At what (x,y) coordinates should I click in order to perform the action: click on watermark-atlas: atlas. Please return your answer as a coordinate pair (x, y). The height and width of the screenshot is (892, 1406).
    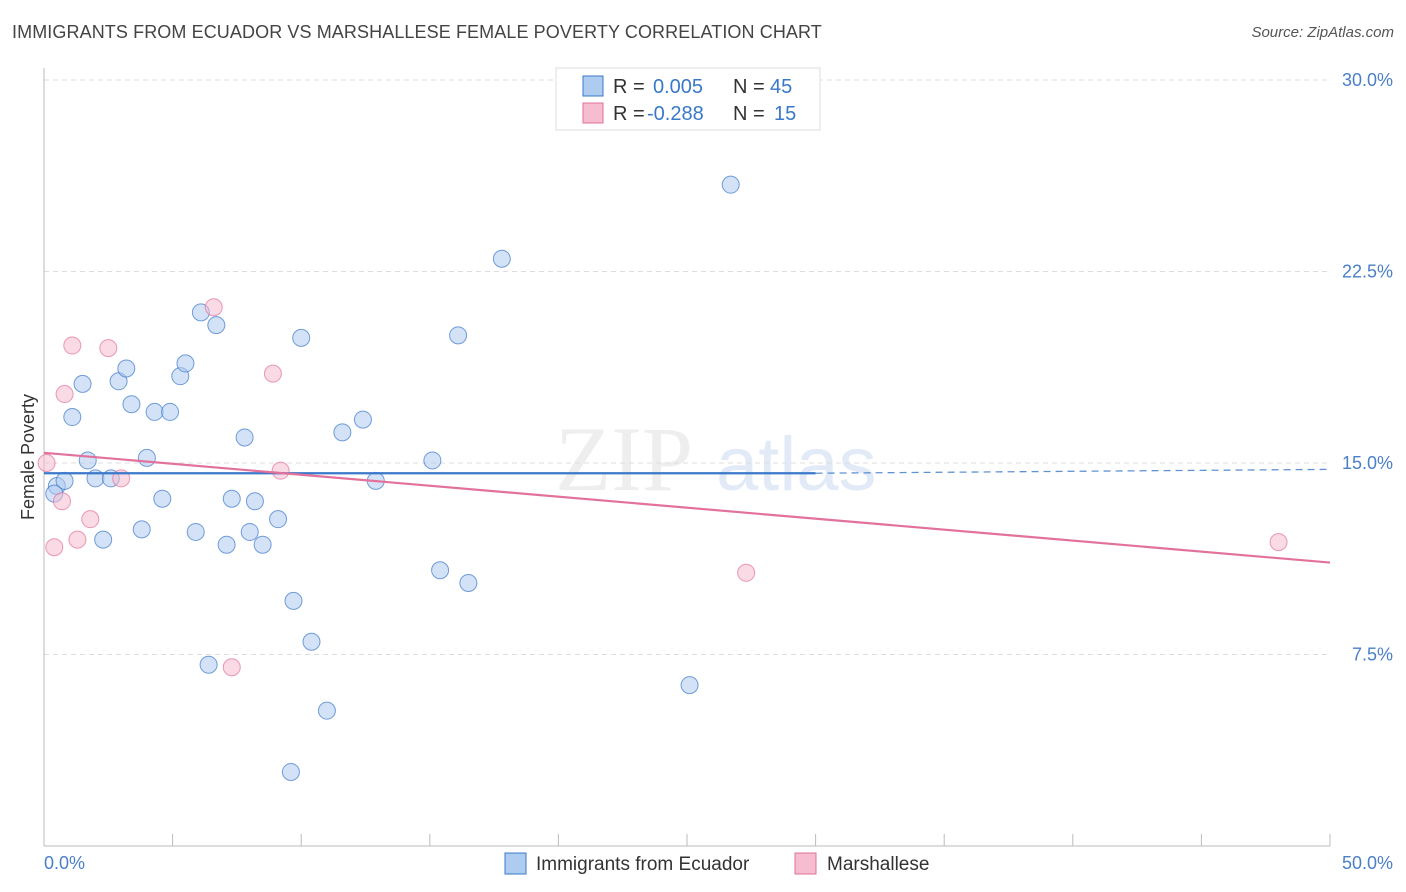
    Looking at the image, I should click on (796, 464).